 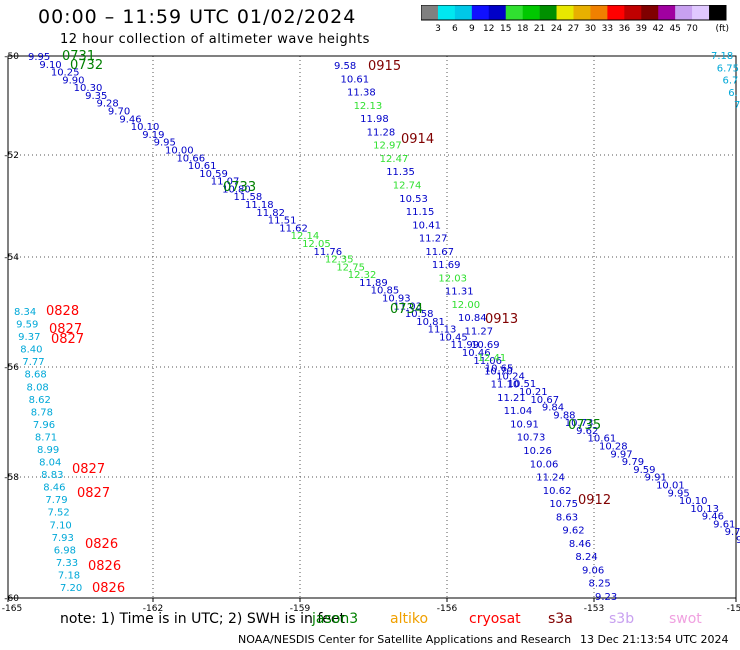 What do you see at coordinates (537, 451) in the screenshot?
I see `wave-height-value: 10.26` at bounding box center [537, 451].